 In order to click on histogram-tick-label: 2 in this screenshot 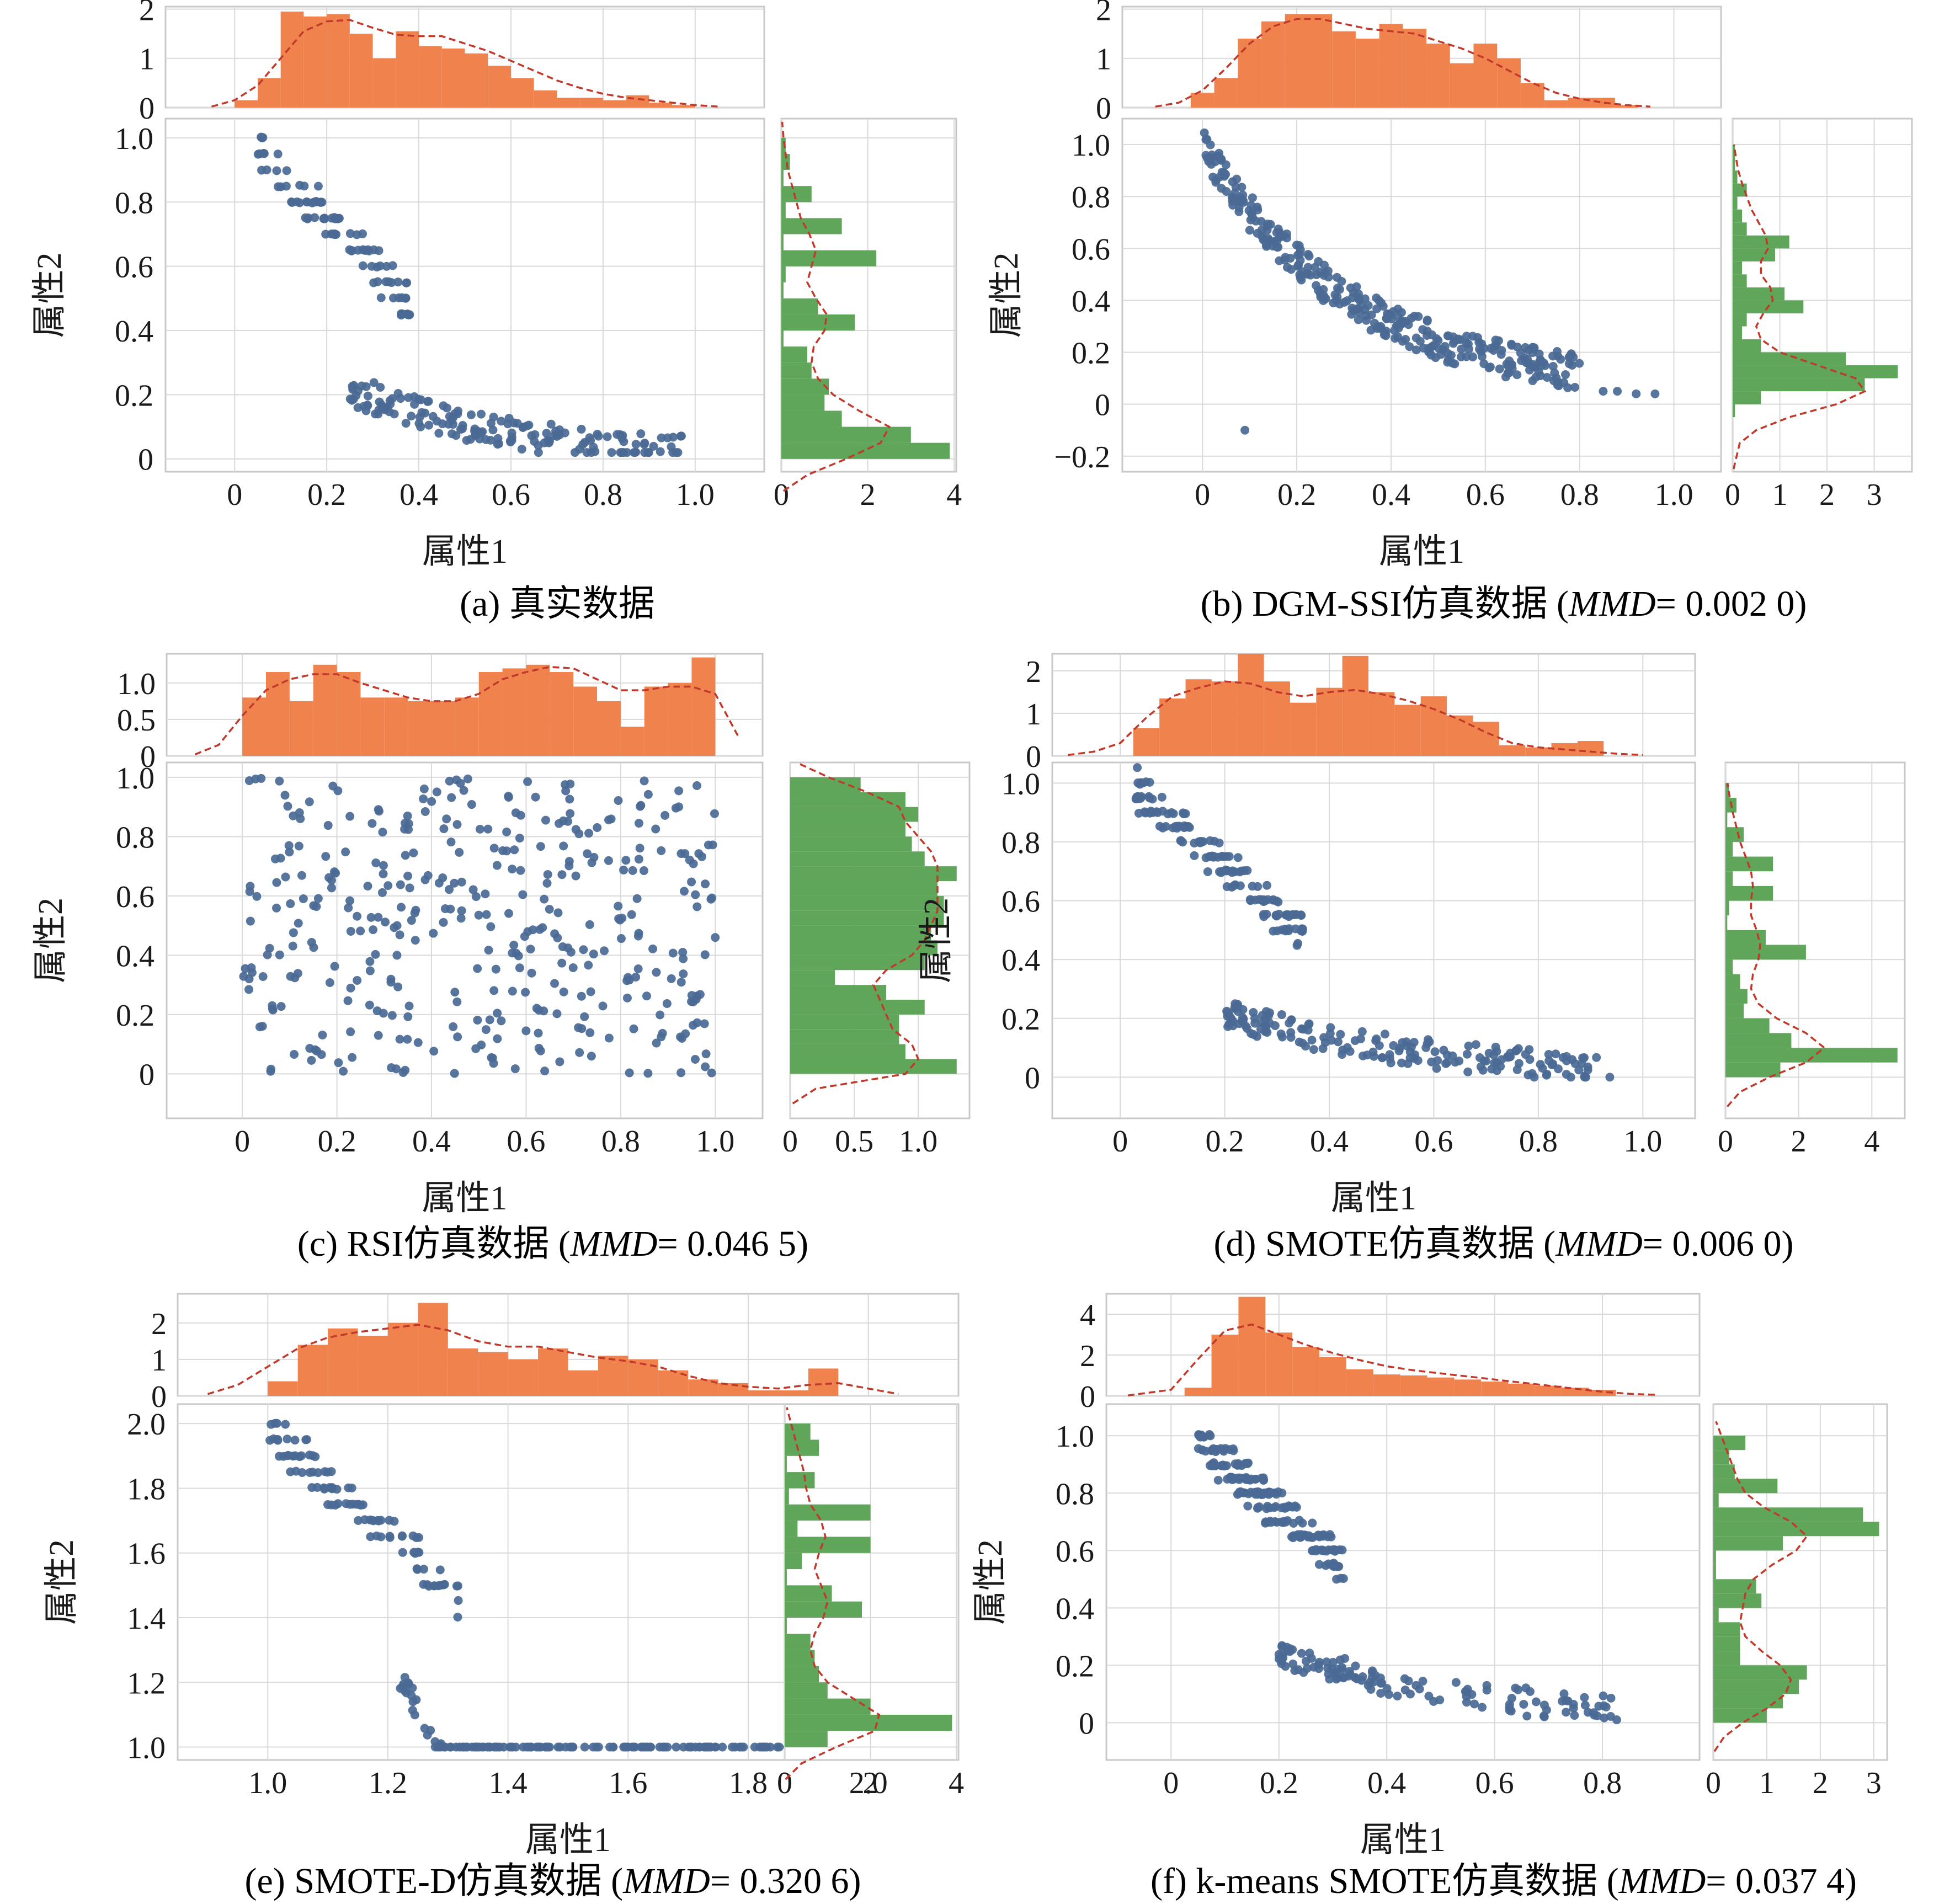, I will do `click(868, 495)`.